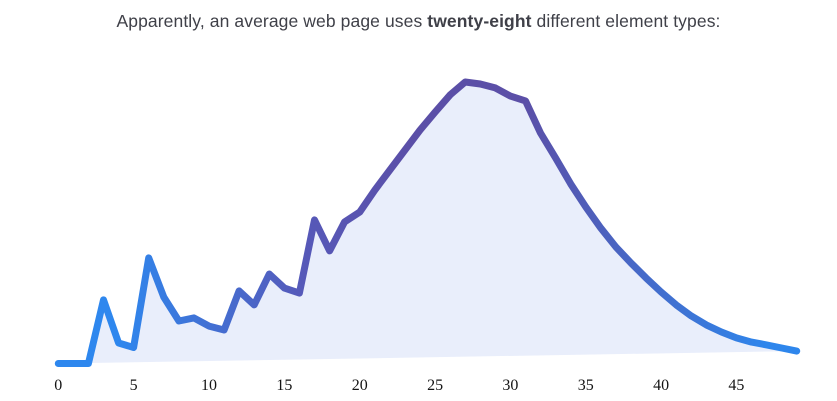  Describe the element at coordinates (134, 385) in the screenshot. I see `x-tick-label: 5` at that location.